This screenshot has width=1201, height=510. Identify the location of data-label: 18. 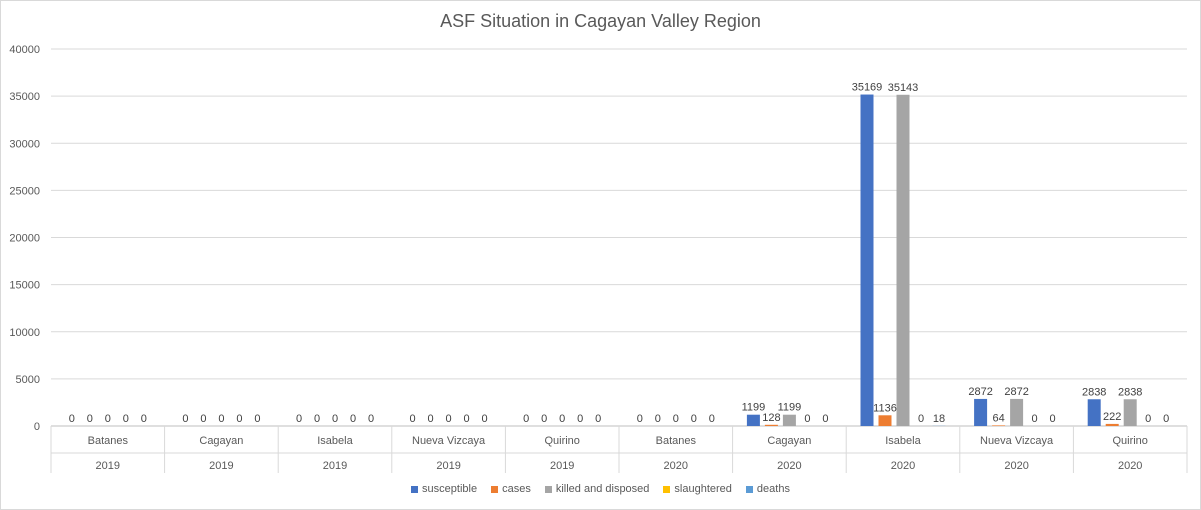
(939, 419).